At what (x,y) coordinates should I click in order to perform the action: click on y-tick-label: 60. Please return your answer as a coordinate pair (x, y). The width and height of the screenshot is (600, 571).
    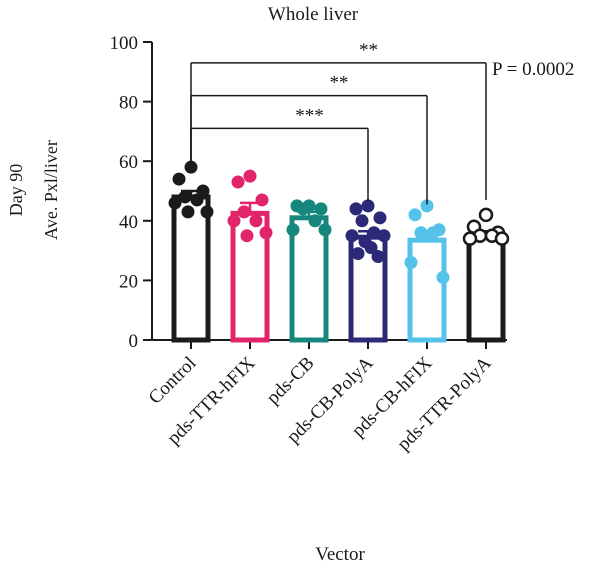
    Looking at the image, I should click on (128, 162).